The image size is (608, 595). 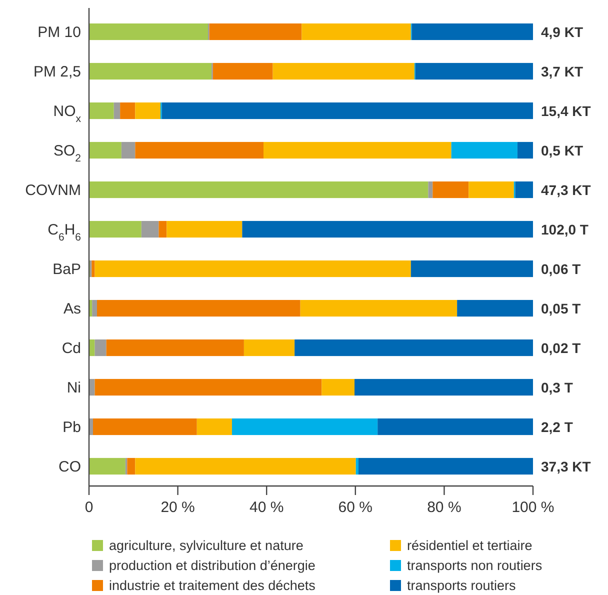 I want to click on legend-label: production et distribution d’énergie, so click(x=212, y=565).